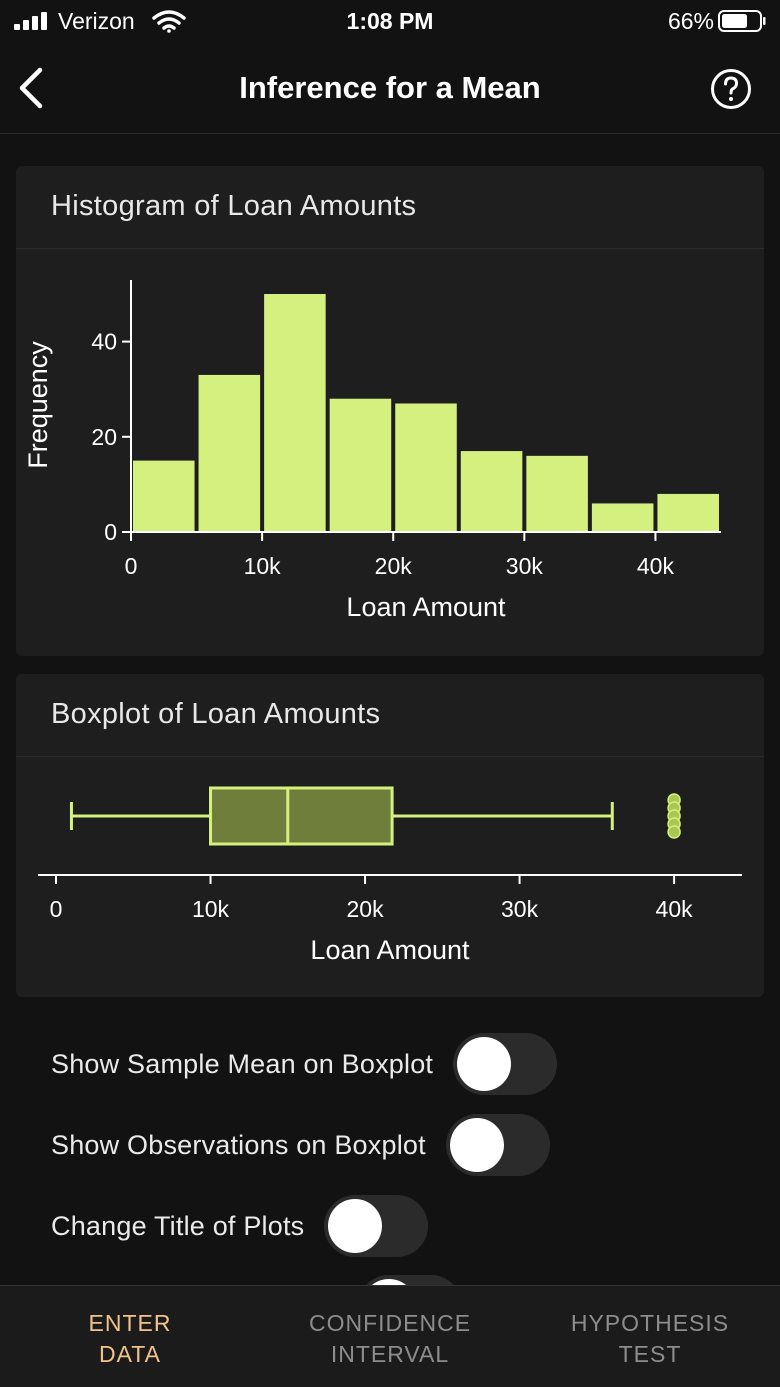 The image size is (780, 1387). Describe the element at coordinates (742, 21) in the screenshot. I see `battery-icon` at that location.